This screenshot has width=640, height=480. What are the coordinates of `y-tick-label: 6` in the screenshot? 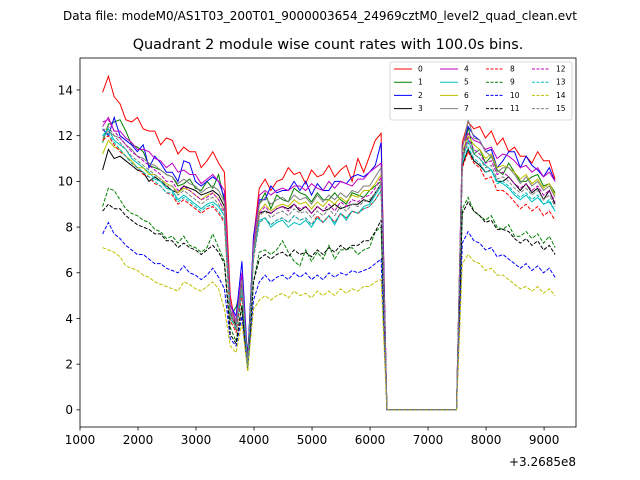 It's located at (69, 273).